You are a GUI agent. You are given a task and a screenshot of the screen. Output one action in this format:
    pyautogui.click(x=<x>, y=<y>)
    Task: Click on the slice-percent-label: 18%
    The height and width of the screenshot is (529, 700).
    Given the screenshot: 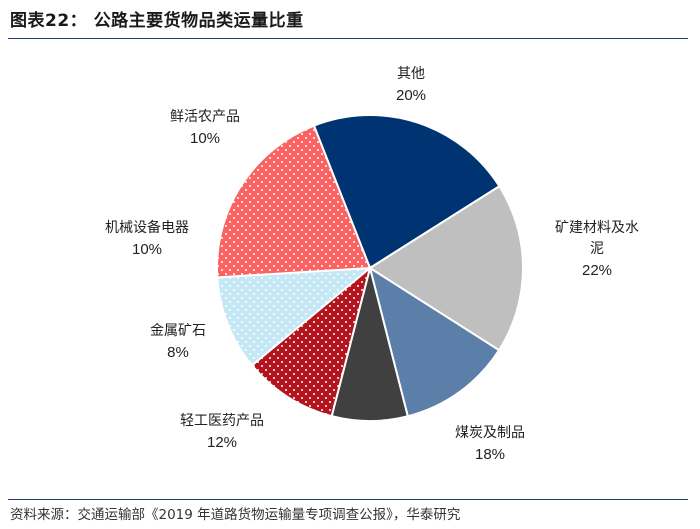 What is the action you would take?
    pyautogui.click(x=490, y=454)
    